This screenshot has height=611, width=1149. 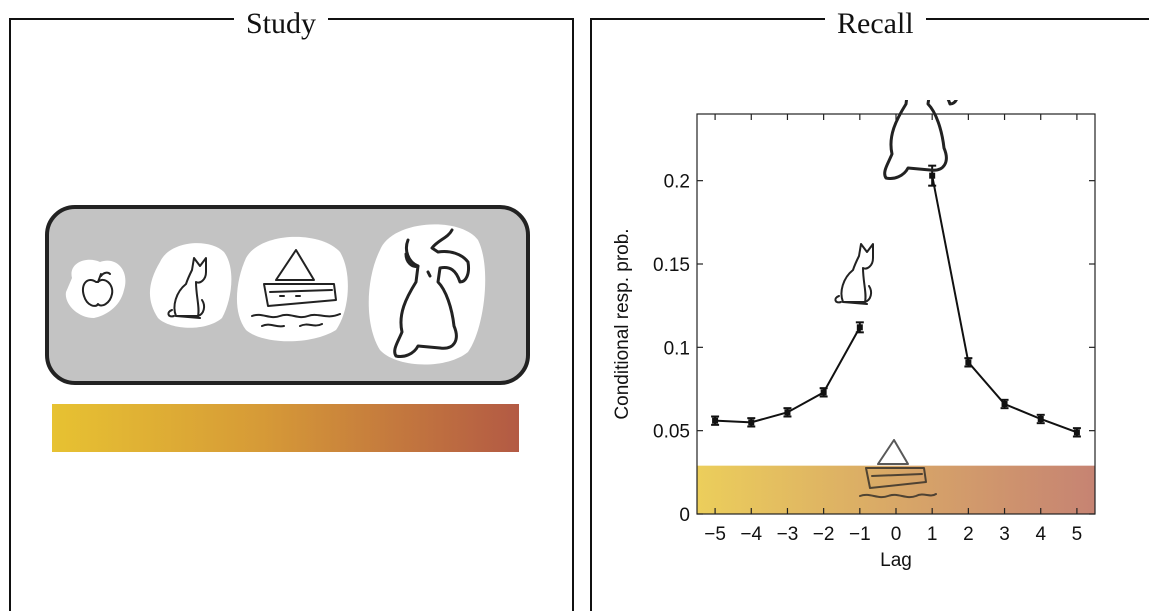 What do you see at coordinates (854, 274) in the screenshot?
I see `recall-cat-icon` at bounding box center [854, 274].